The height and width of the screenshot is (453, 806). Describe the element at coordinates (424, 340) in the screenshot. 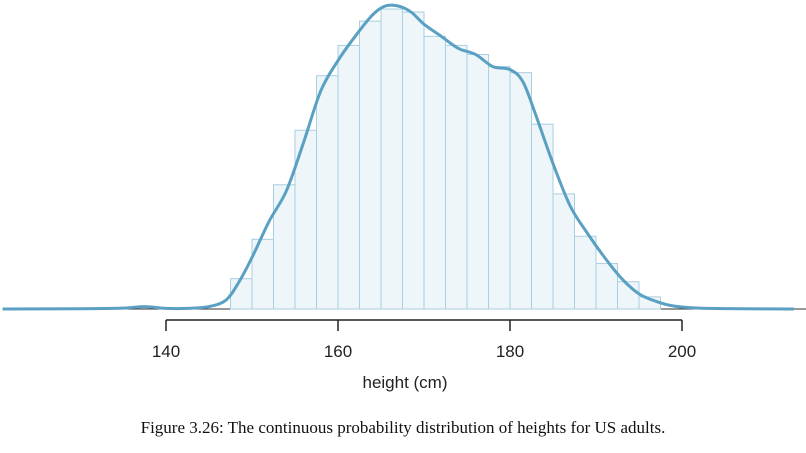

I see `x-axis-ticks: 140 160 180 200` at that location.